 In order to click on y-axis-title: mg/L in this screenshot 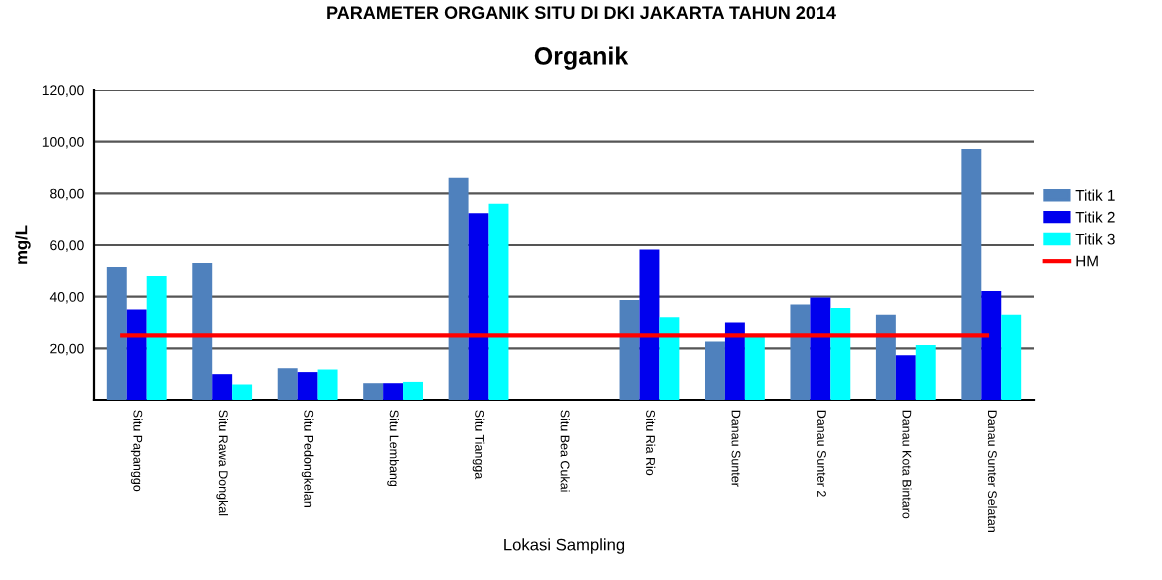, I will do `click(23, 244)`.